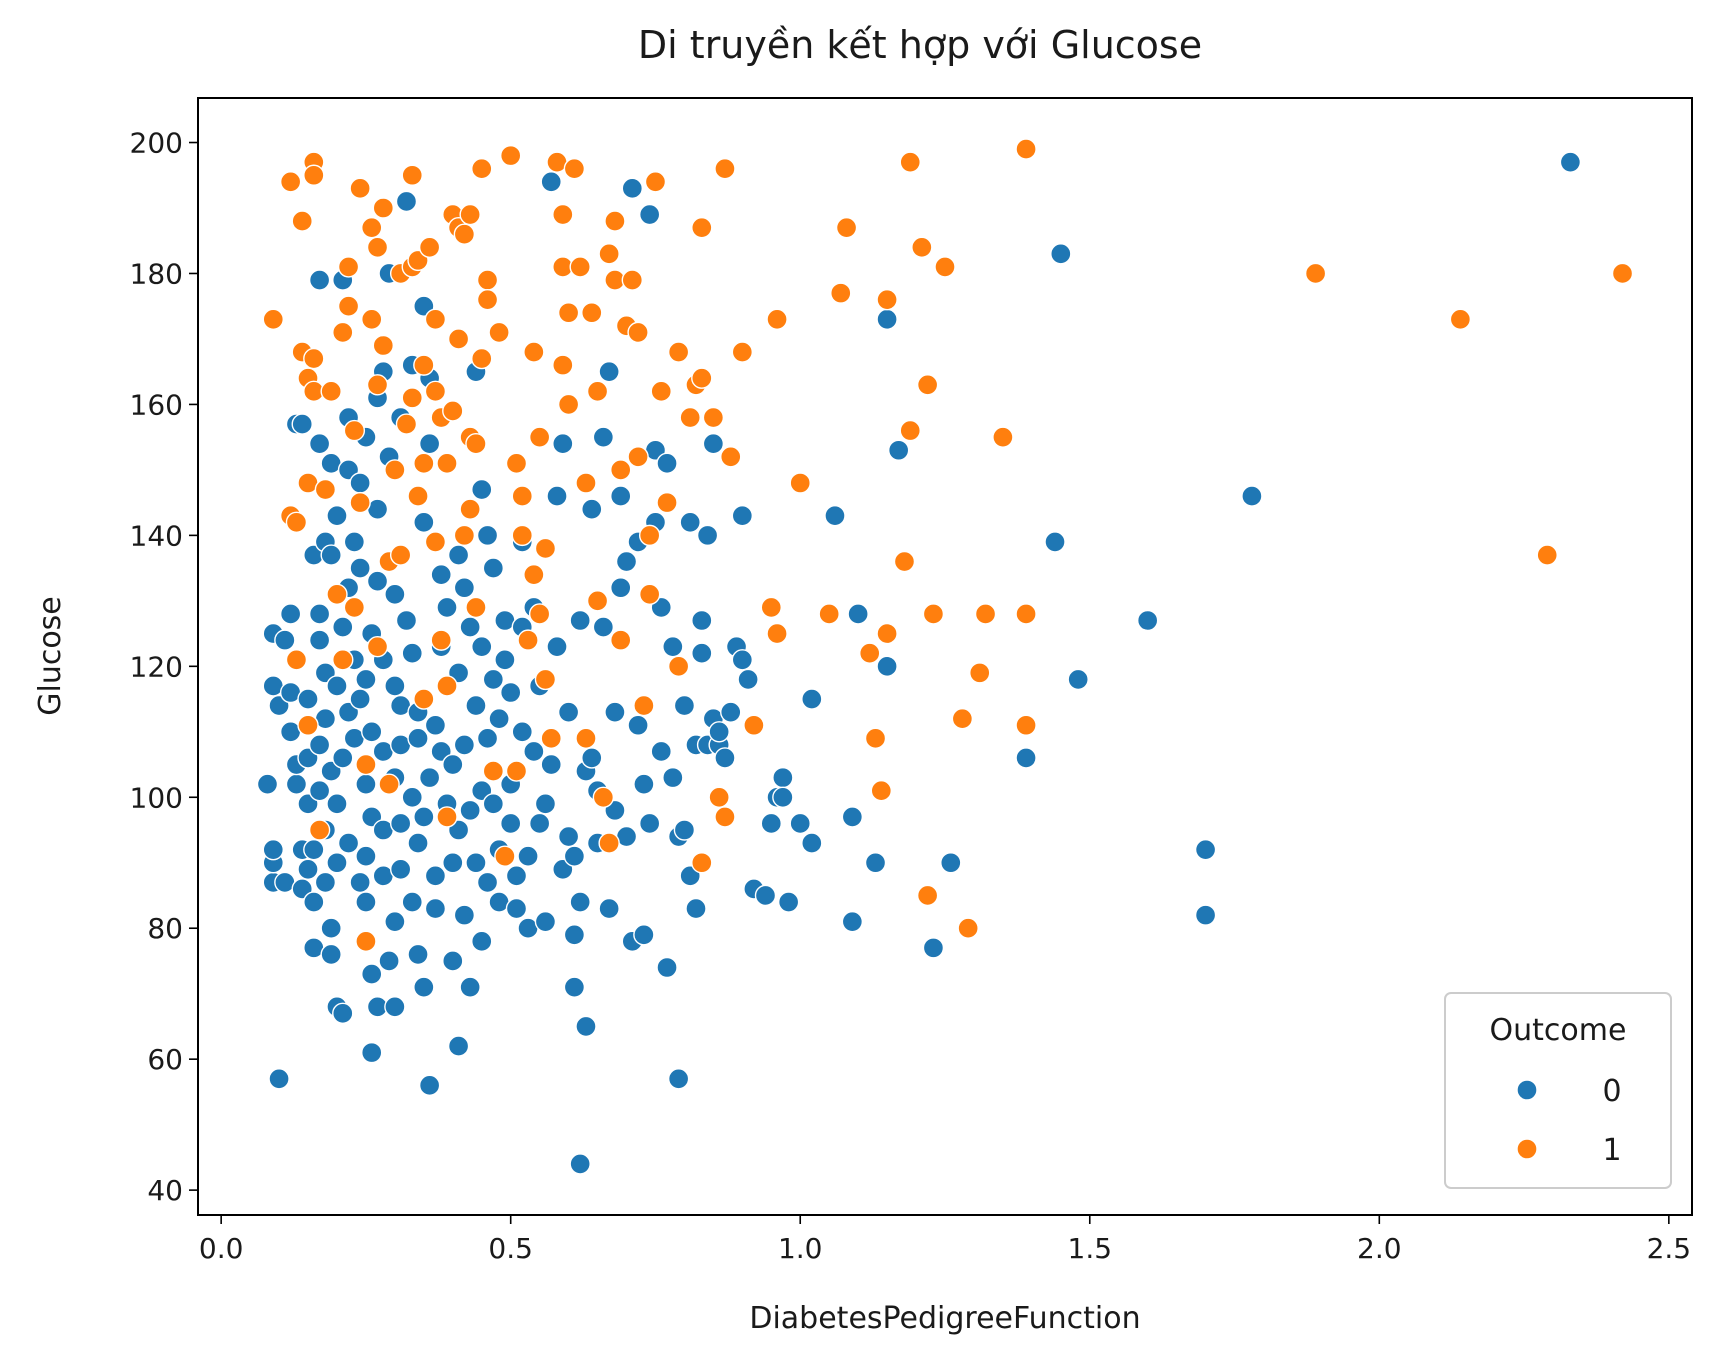  I want to click on legend: Outcome 0 1, so click(1558, 1090).